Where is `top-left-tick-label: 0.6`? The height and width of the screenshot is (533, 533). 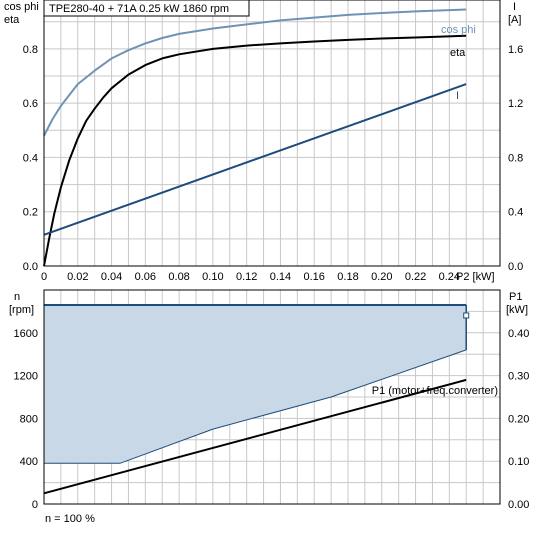 top-left-tick-label: 0.6 is located at coordinates (30, 104).